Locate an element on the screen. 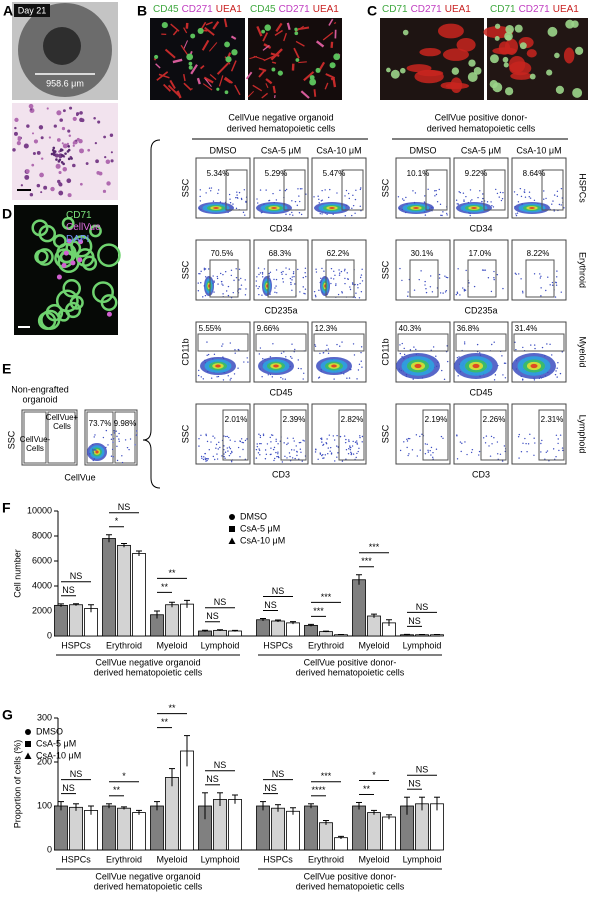  gate-value: 2.39% is located at coordinates (294, 419).